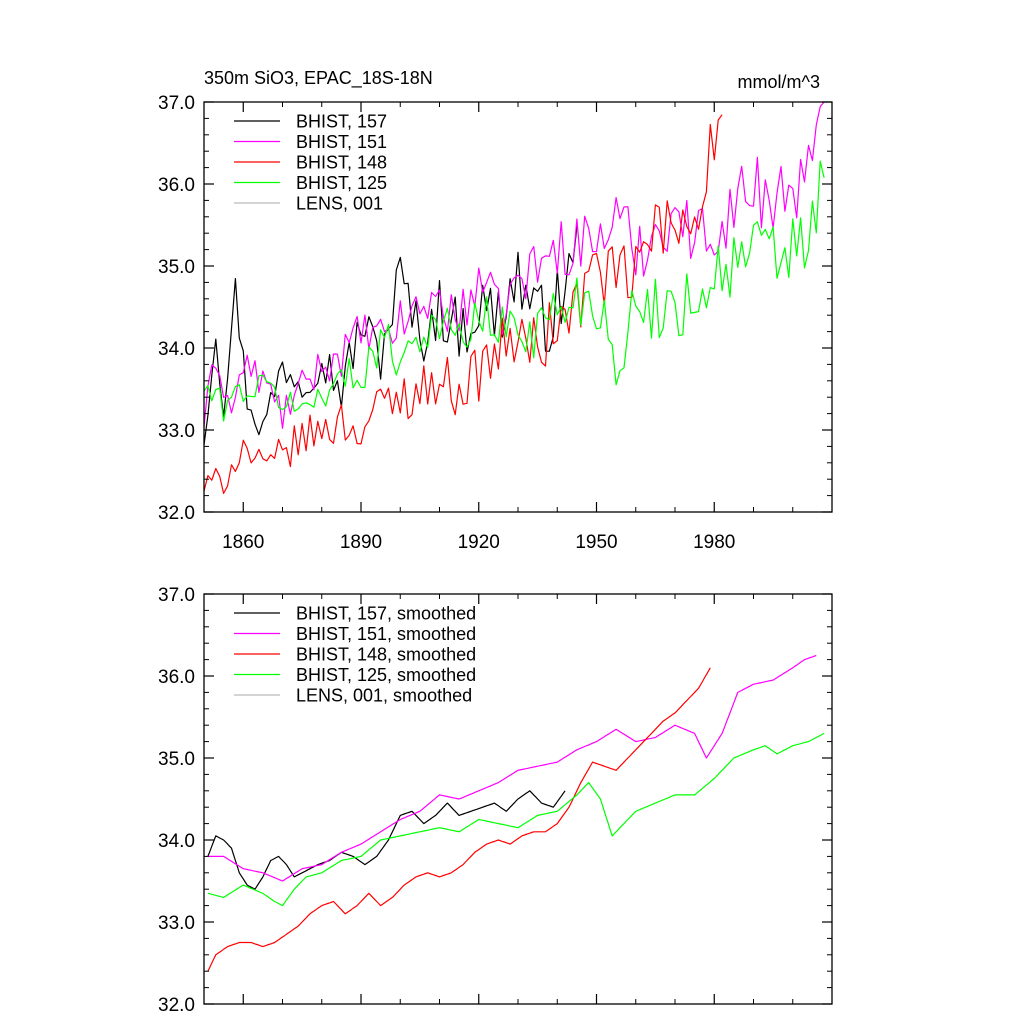 The height and width of the screenshot is (1024, 1024). What do you see at coordinates (386, 655) in the screenshot?
I see `bottom-legend-label-2: BHIST, 148, smoothed` at bounding box center [386, 655].